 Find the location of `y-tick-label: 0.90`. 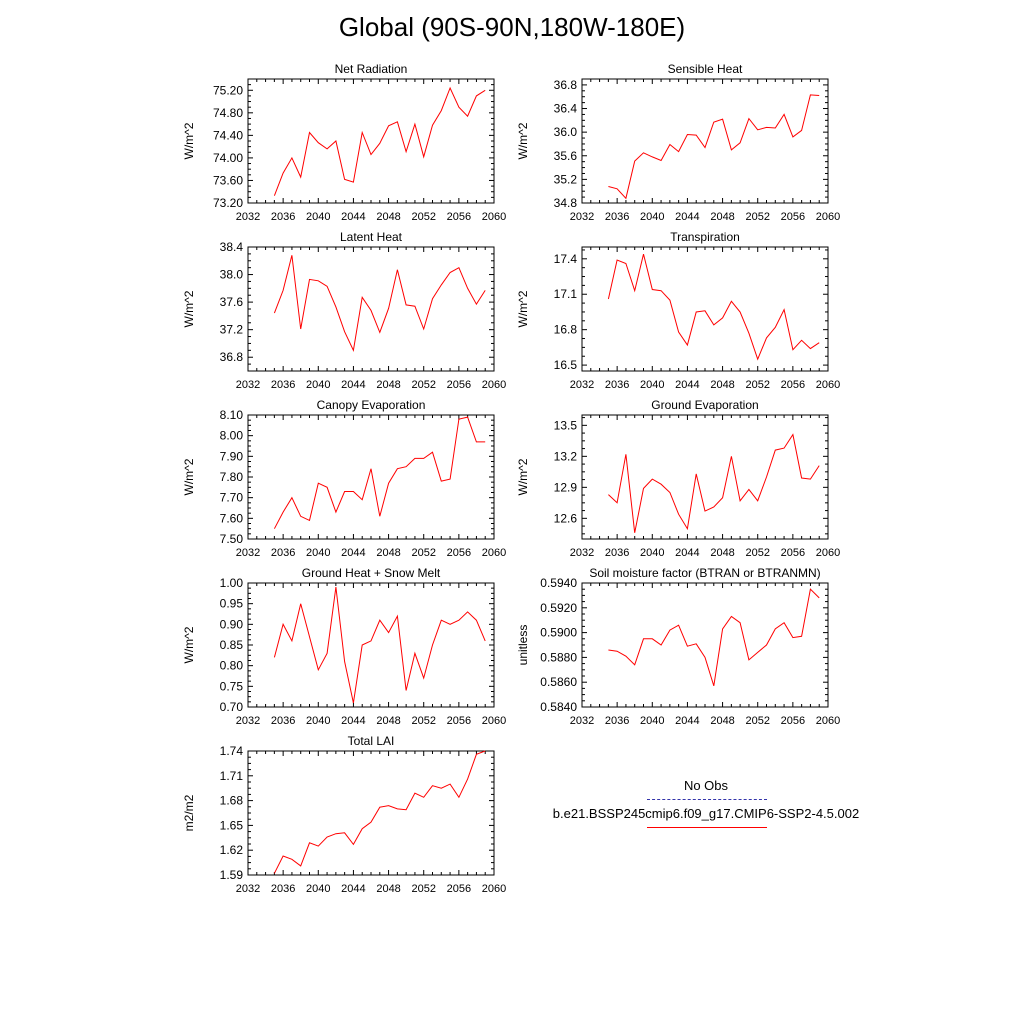

y-tick-label: 0.90 is located at coordinates (232, 624).